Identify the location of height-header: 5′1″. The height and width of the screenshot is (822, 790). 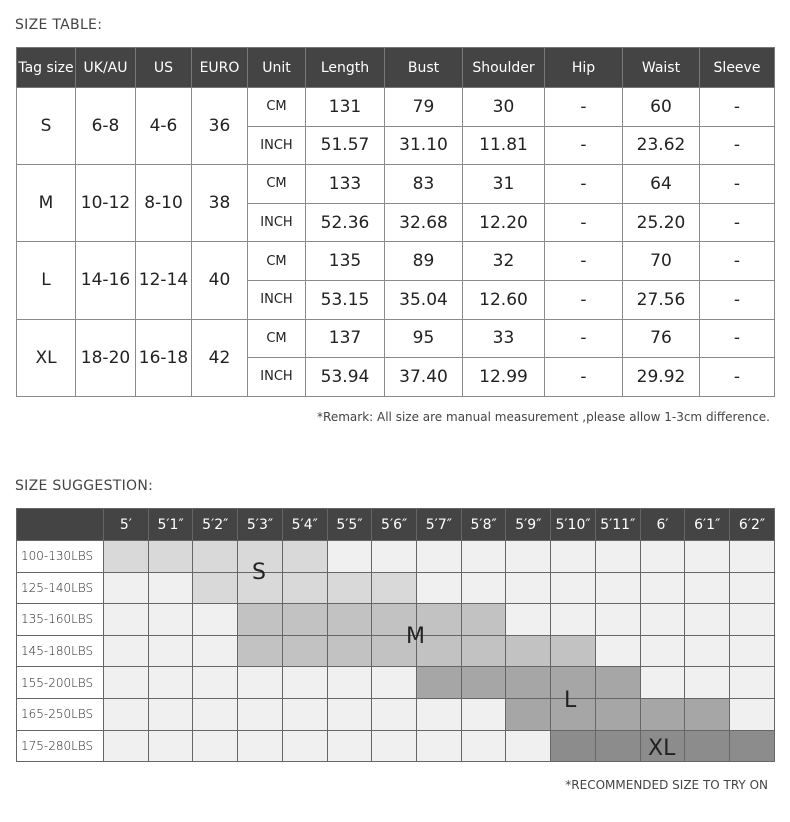
(170, 524).